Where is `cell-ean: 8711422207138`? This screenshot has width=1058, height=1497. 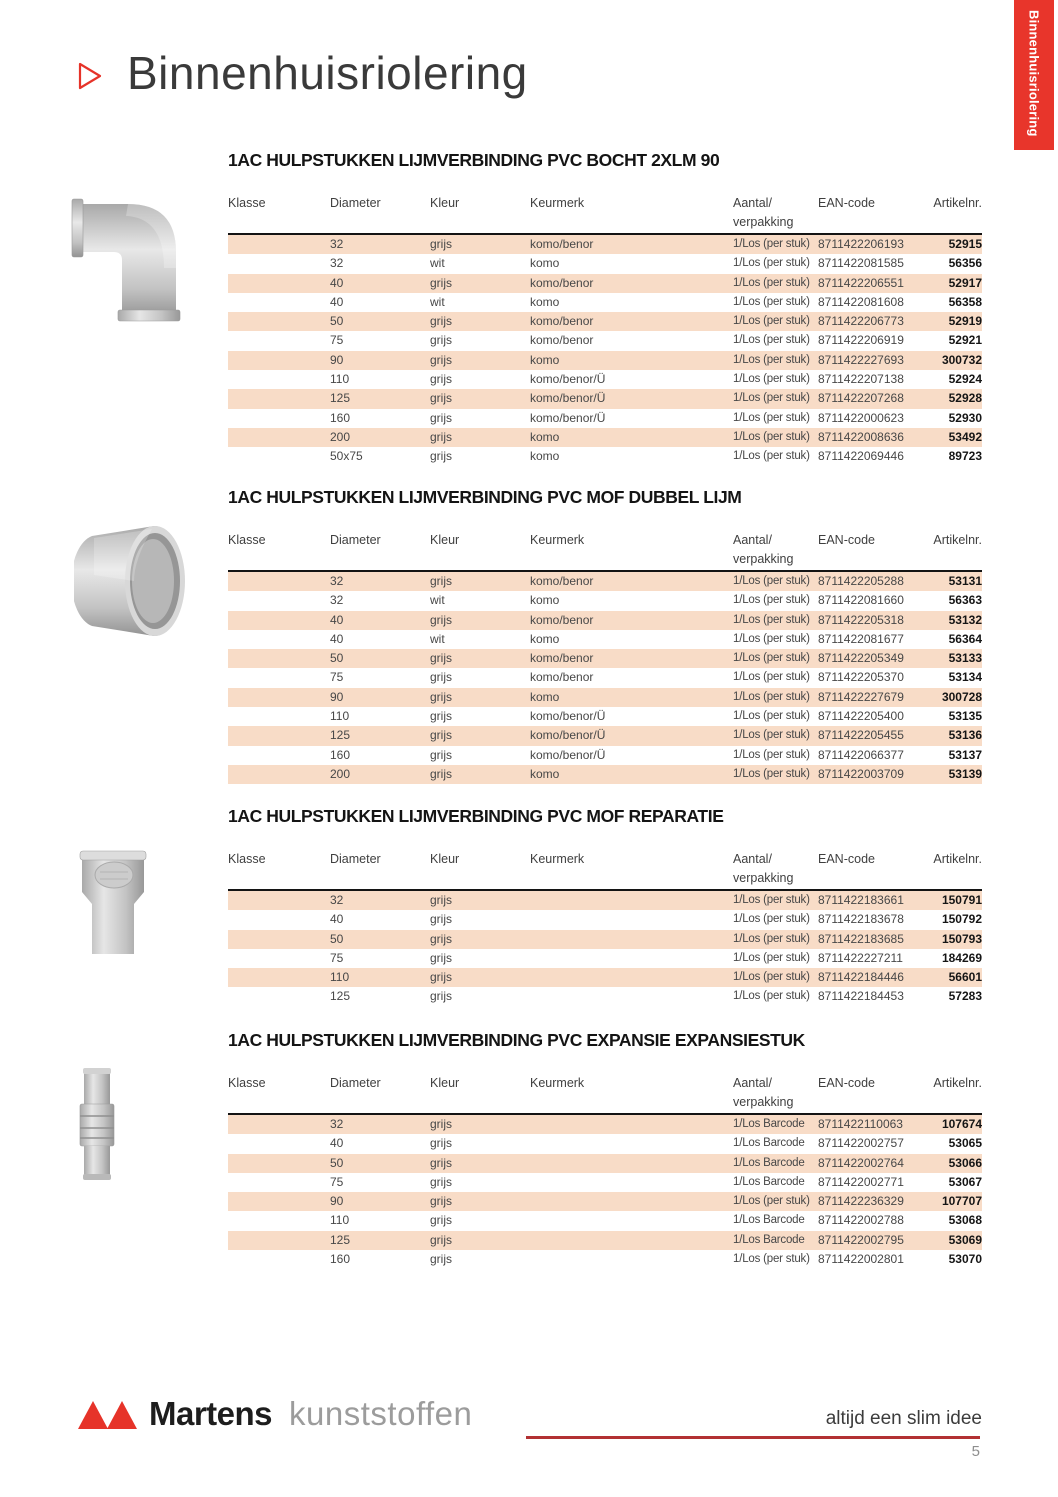
cell-ean: 8711422207138 is located at coordinates (861, 379).